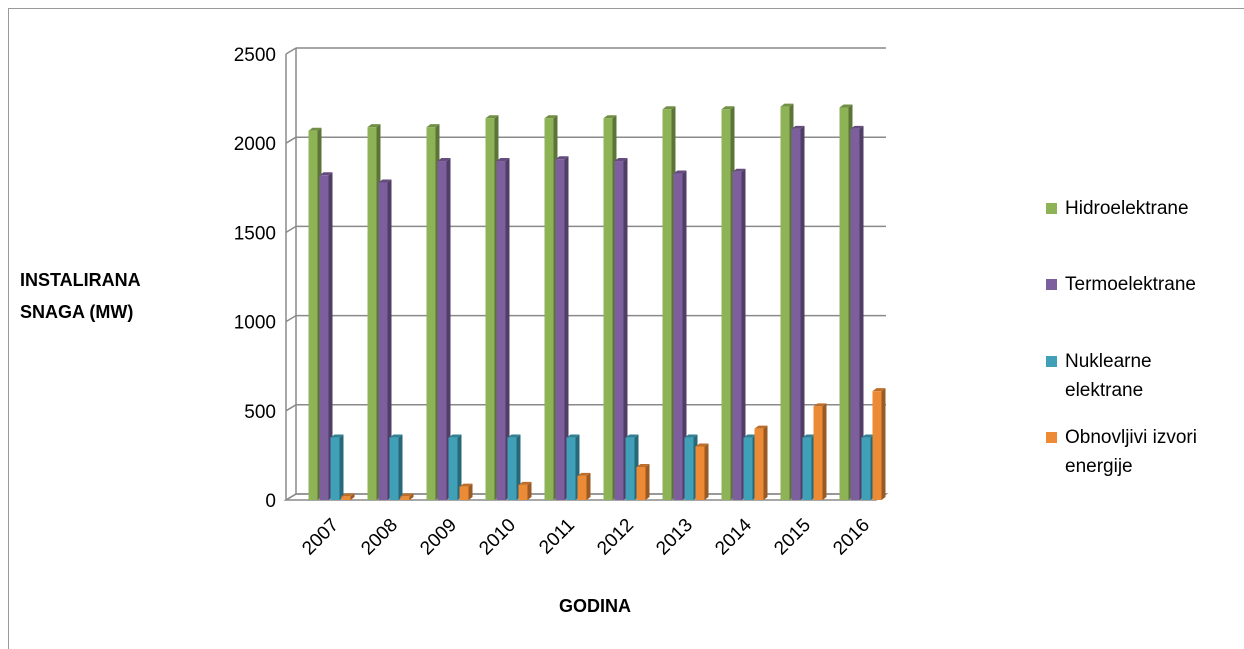  What do you see at coordinates (557, 537) in the screenshot?
I see `x-tick-label: 2011` at bounding box center [557, 537].